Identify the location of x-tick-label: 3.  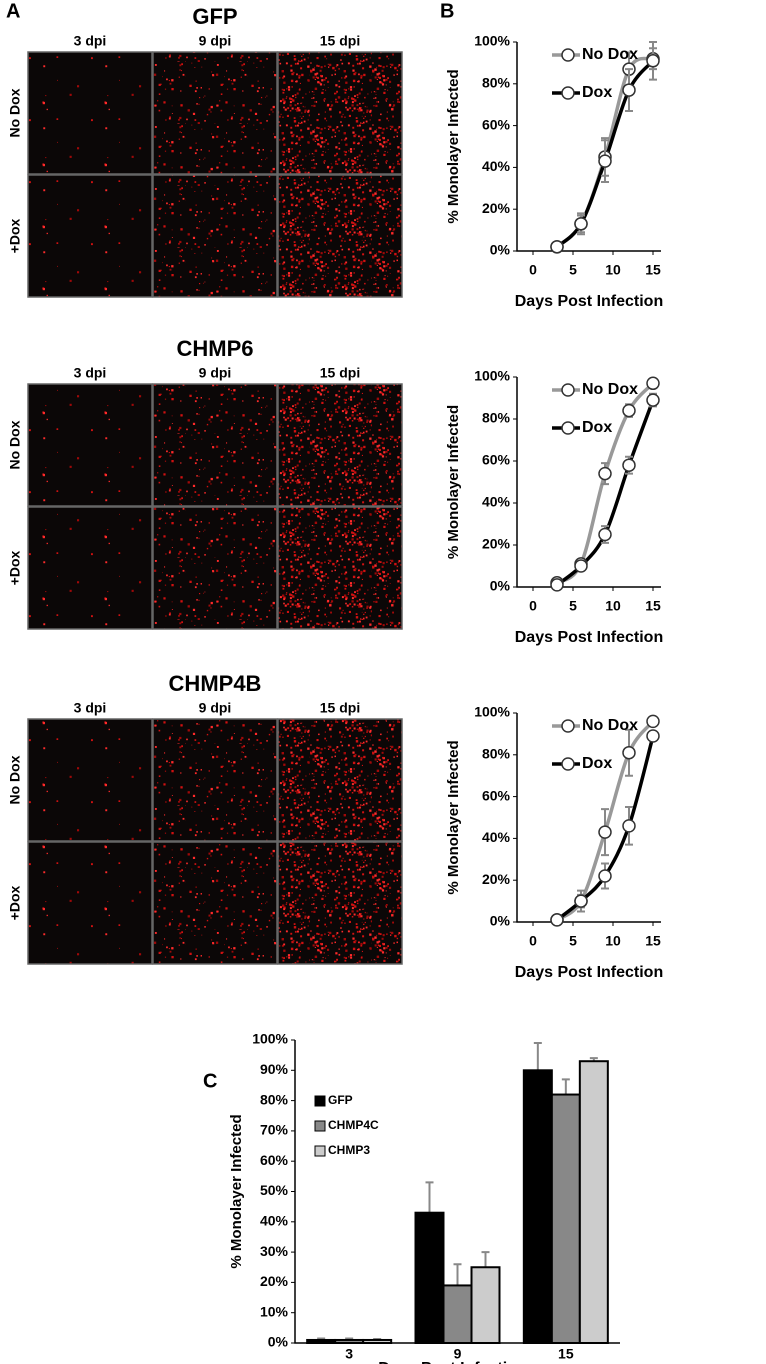
(349, 1354).